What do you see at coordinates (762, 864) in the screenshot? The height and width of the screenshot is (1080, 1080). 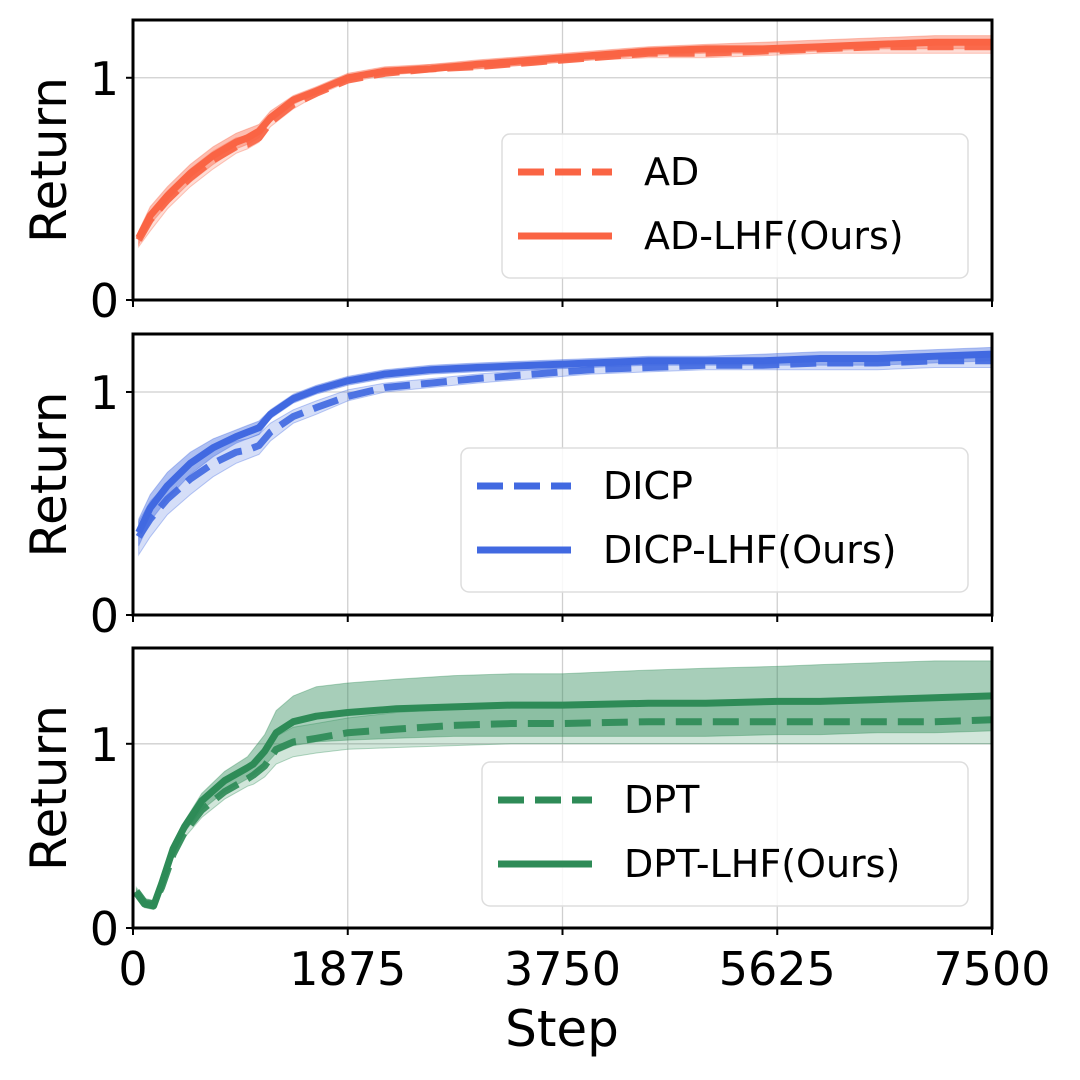 I see `legend-label: DPT-LHF(Ours)` at bounding box center [762, 864].